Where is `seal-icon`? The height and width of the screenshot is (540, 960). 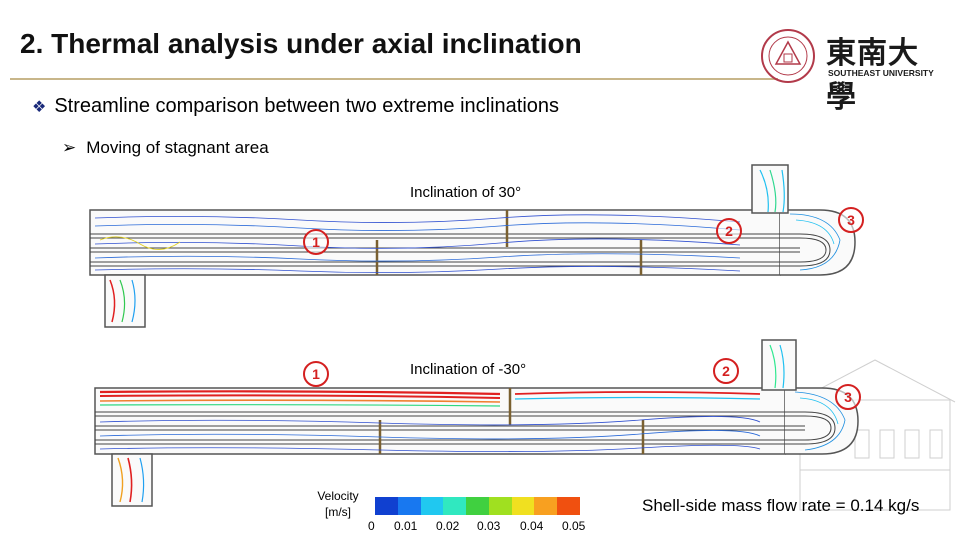
seal-icon is located at coordinates (788, 56).